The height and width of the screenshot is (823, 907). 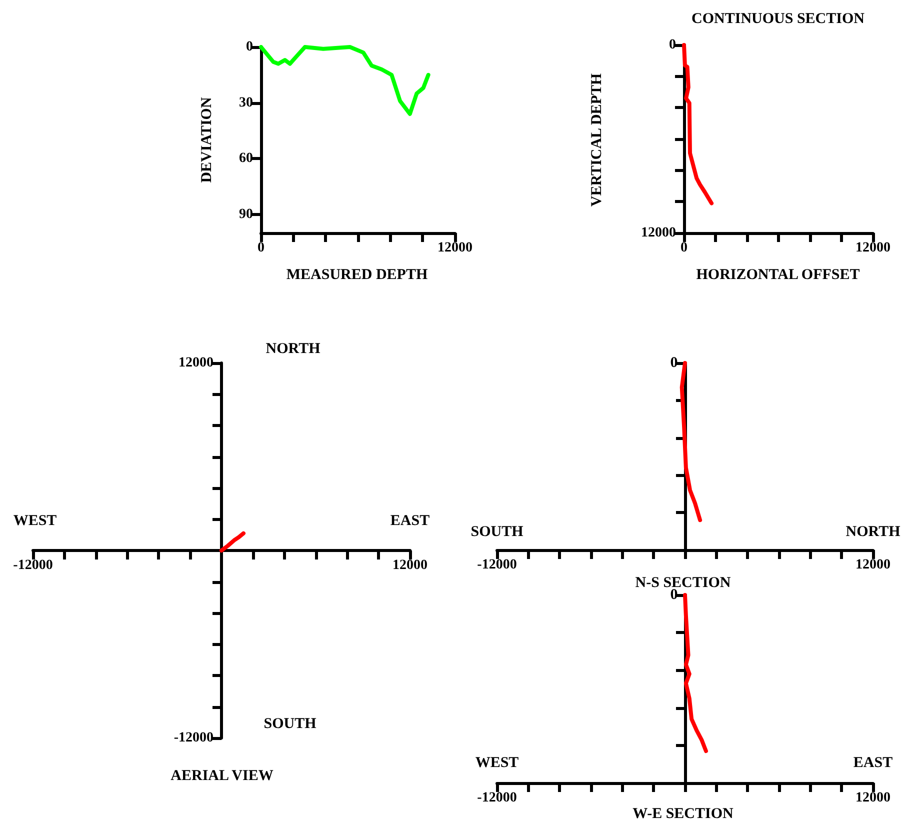 I want to click on y-tick-label: 0, so click(x=249, y=47).